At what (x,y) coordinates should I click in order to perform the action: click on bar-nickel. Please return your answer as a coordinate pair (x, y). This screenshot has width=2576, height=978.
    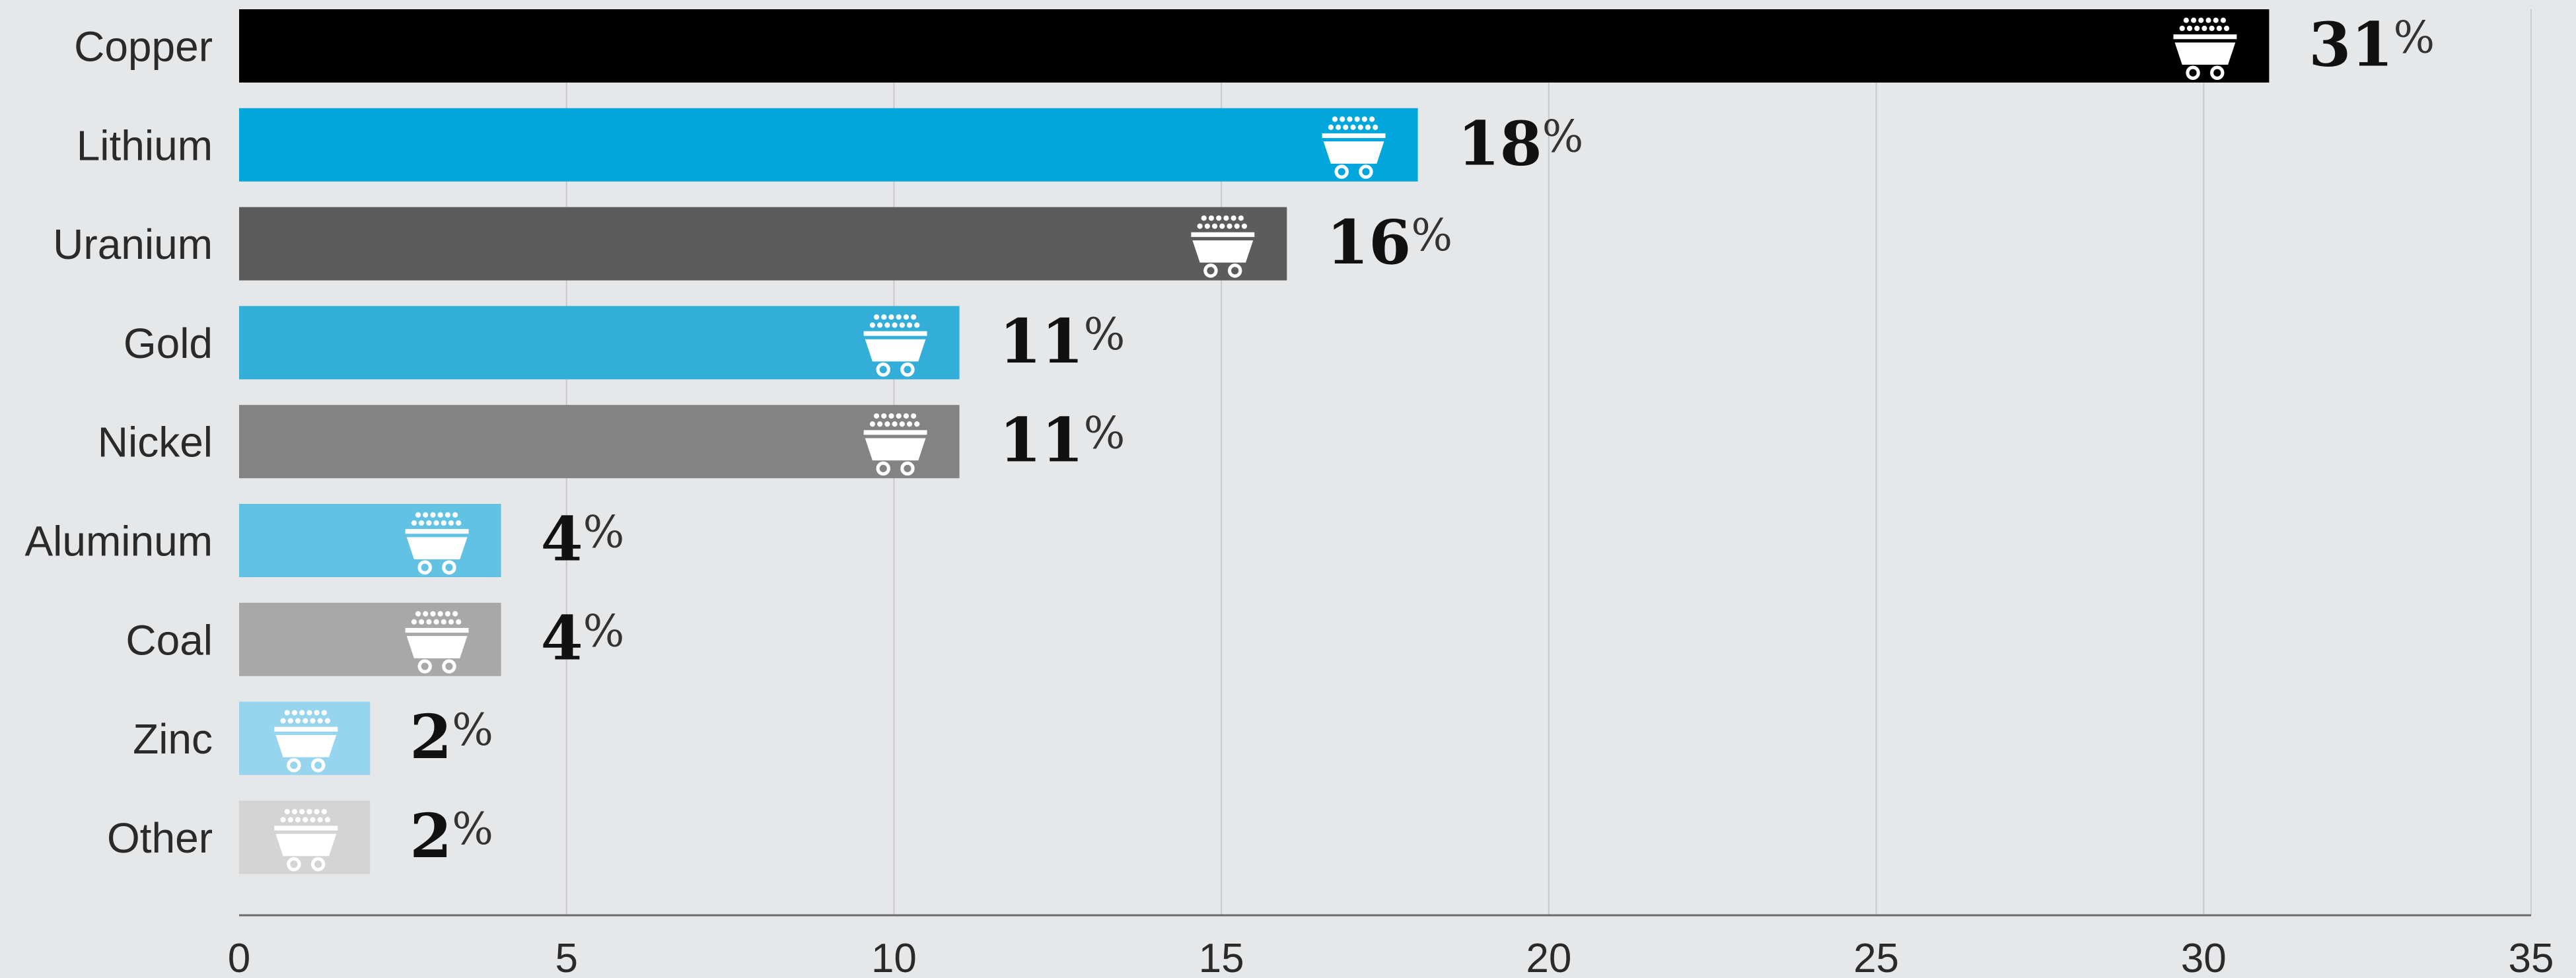
    Looking at the image, I should click on (599, 442).